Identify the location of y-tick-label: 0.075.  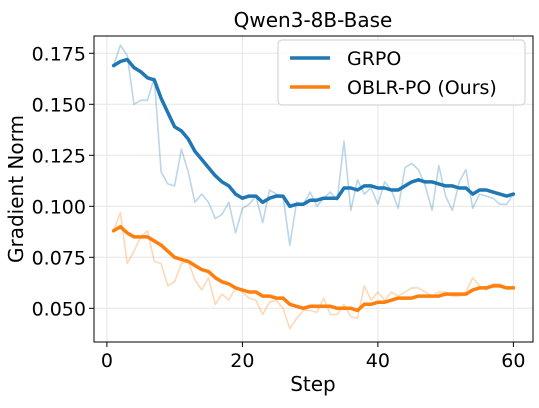
(59, 258).